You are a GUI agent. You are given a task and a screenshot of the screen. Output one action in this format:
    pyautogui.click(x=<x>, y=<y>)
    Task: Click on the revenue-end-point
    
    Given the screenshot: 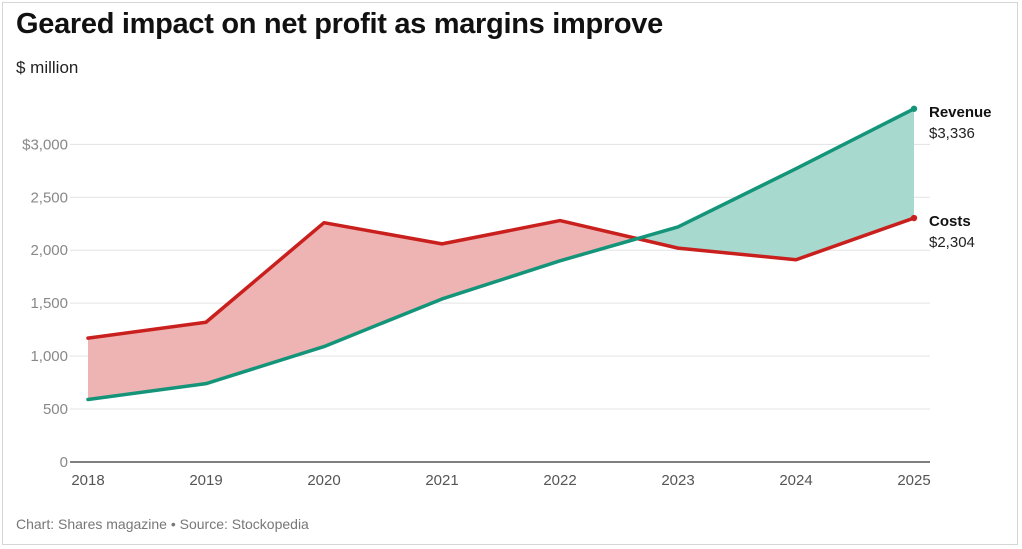 What is the action you would take?
    pyautogui.click(x=914, y=108)
    